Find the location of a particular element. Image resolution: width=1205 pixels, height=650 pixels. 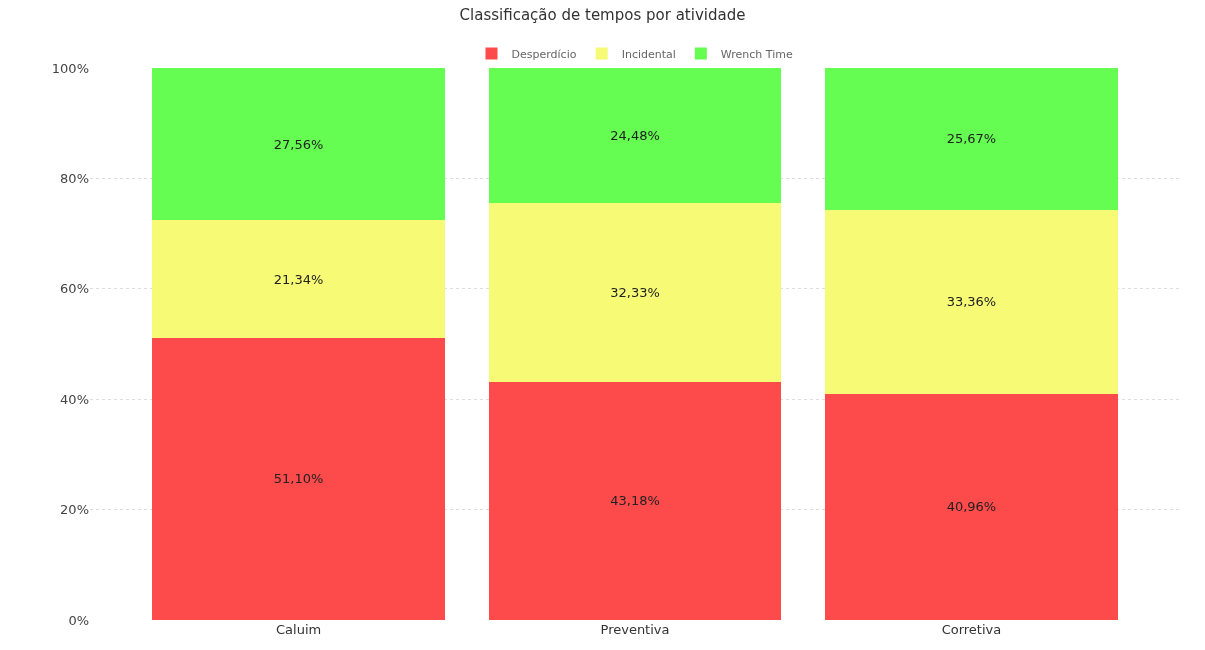

data-label: 33,36% is located at coordinates (971, 302).